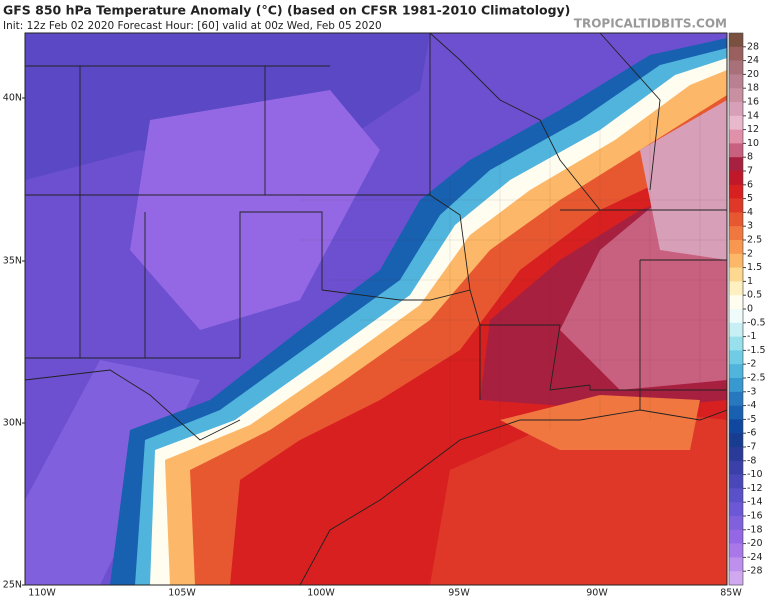 This screenshot has width=767, height=600. I want to click on colorbar-label: 5, so click(750, 198).